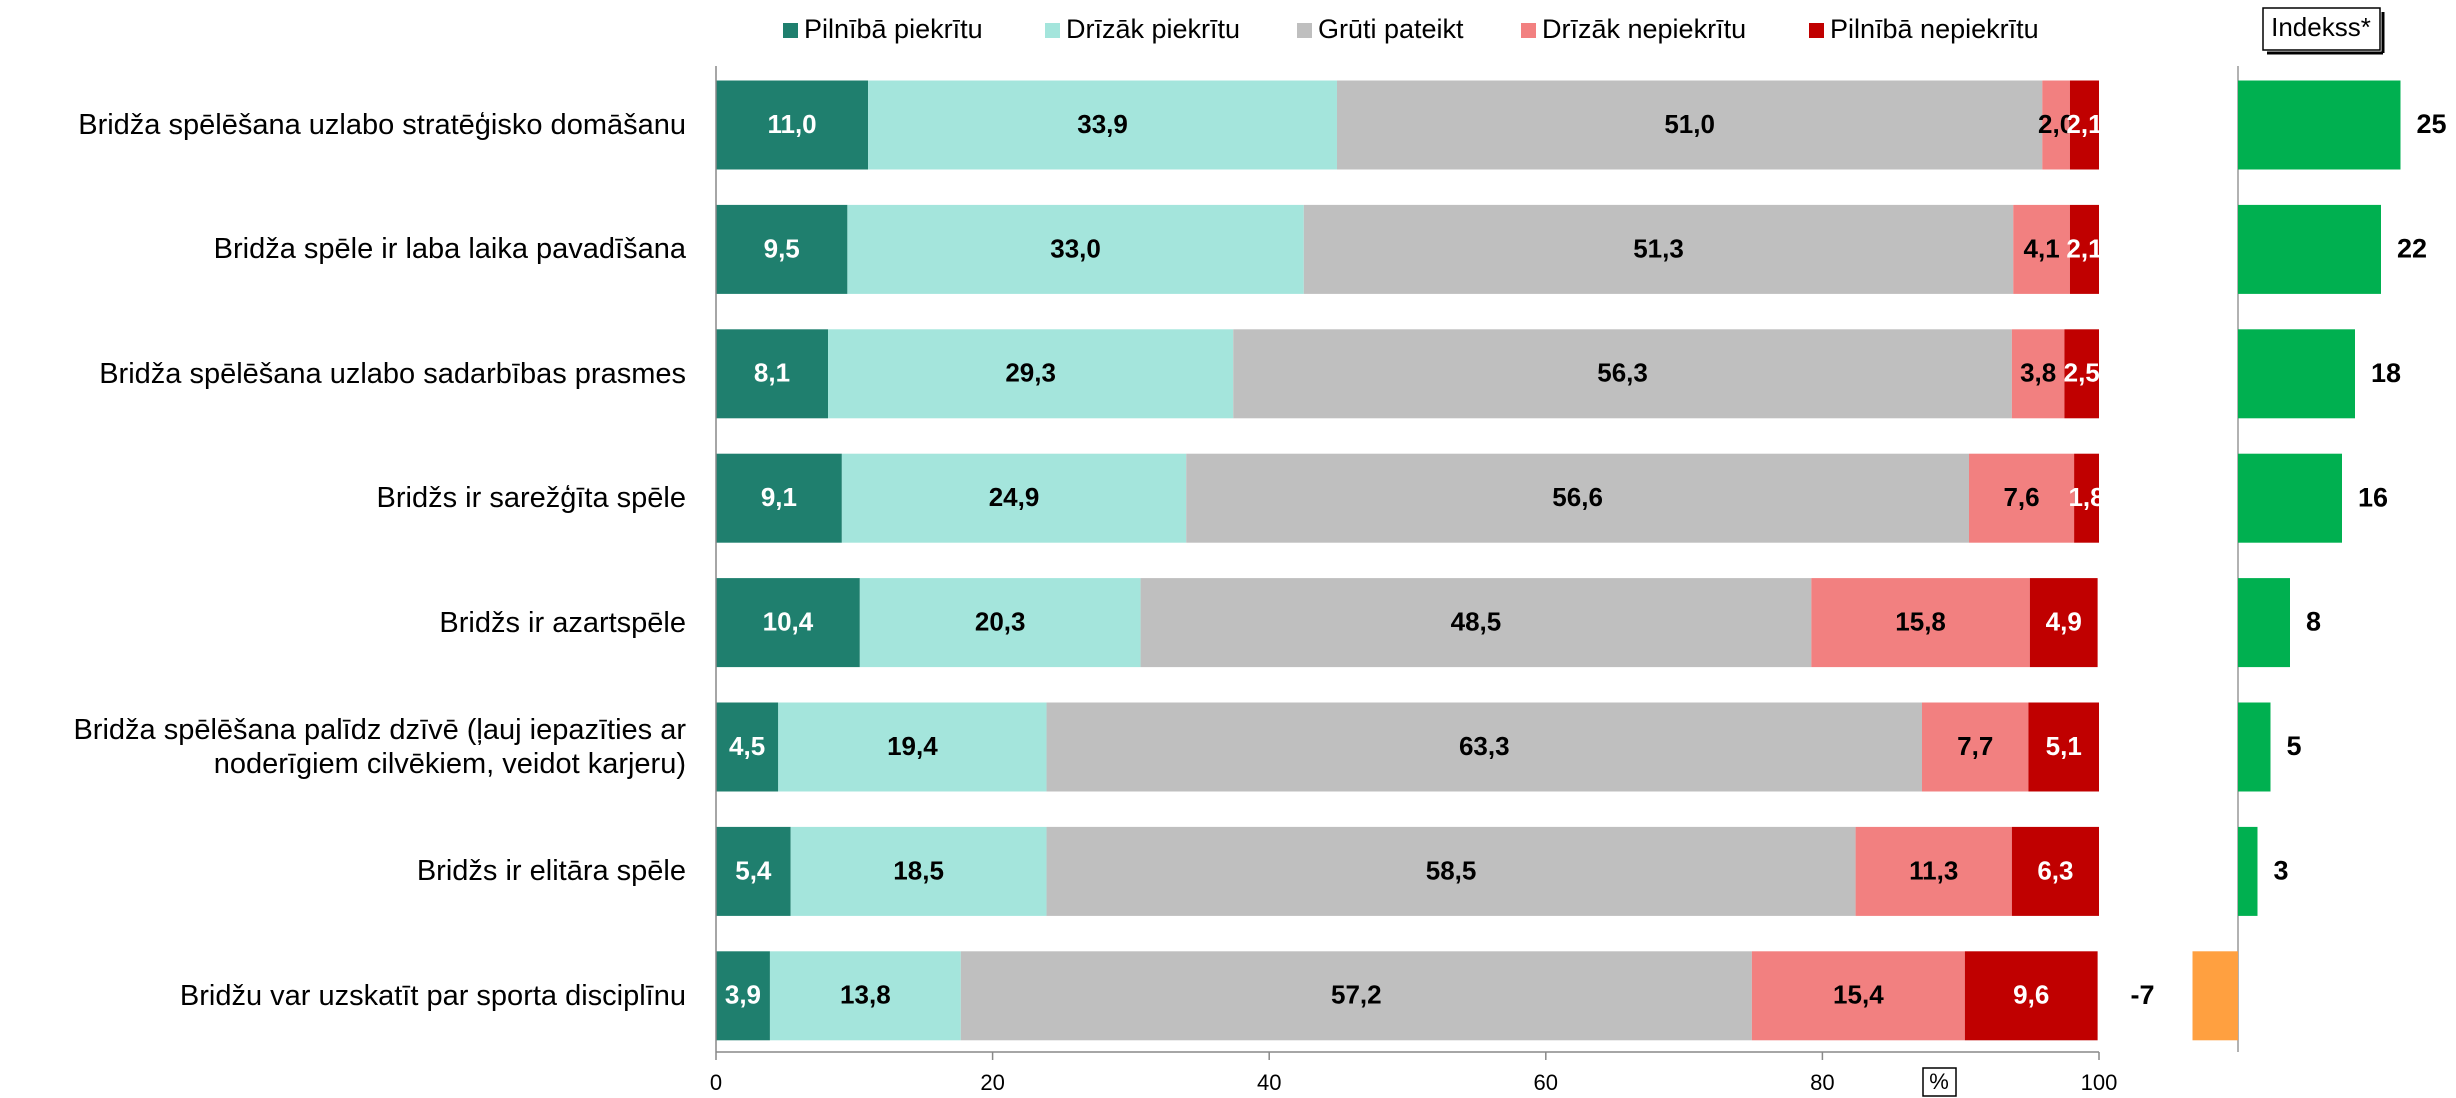 The height and width of the screenshot is (1098, 2456). I want to click on value-label: 13,8, so click(865, 995).